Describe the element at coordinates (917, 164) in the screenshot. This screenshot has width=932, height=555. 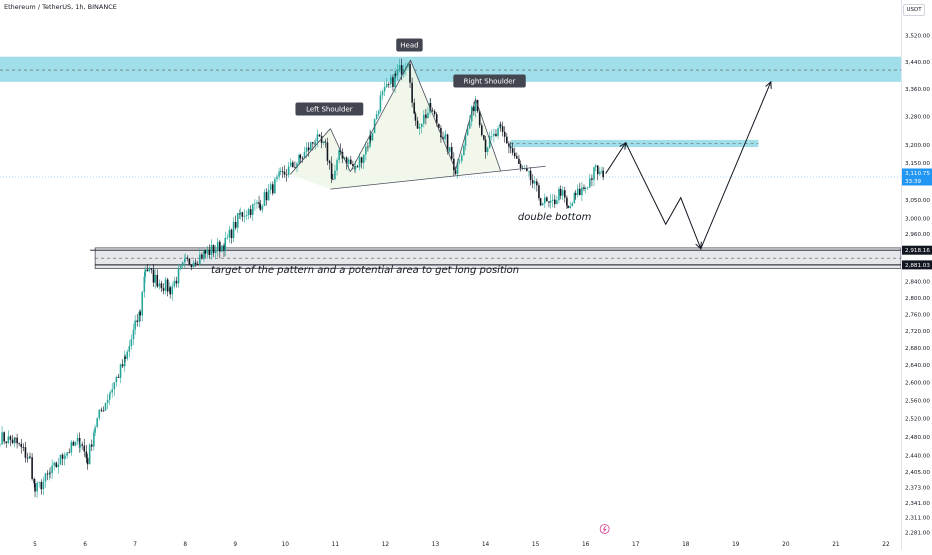
I see `price-tick-label: 3,150.00` at that location.